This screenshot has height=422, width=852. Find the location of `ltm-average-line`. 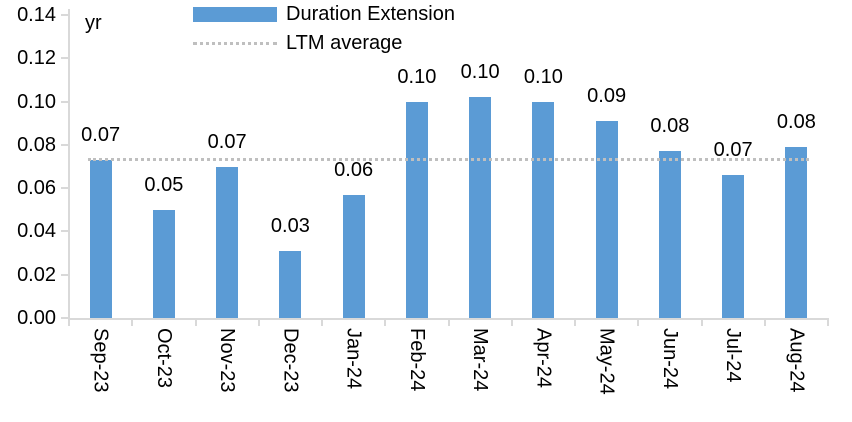

ltm-average-line is located at coordinates (448, 159).